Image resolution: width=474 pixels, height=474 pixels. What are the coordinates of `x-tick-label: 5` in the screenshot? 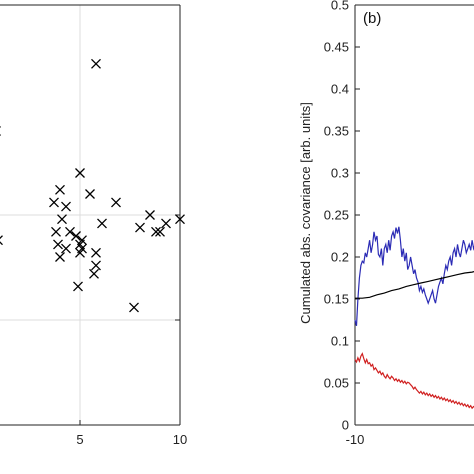 It's located at (79, 439).